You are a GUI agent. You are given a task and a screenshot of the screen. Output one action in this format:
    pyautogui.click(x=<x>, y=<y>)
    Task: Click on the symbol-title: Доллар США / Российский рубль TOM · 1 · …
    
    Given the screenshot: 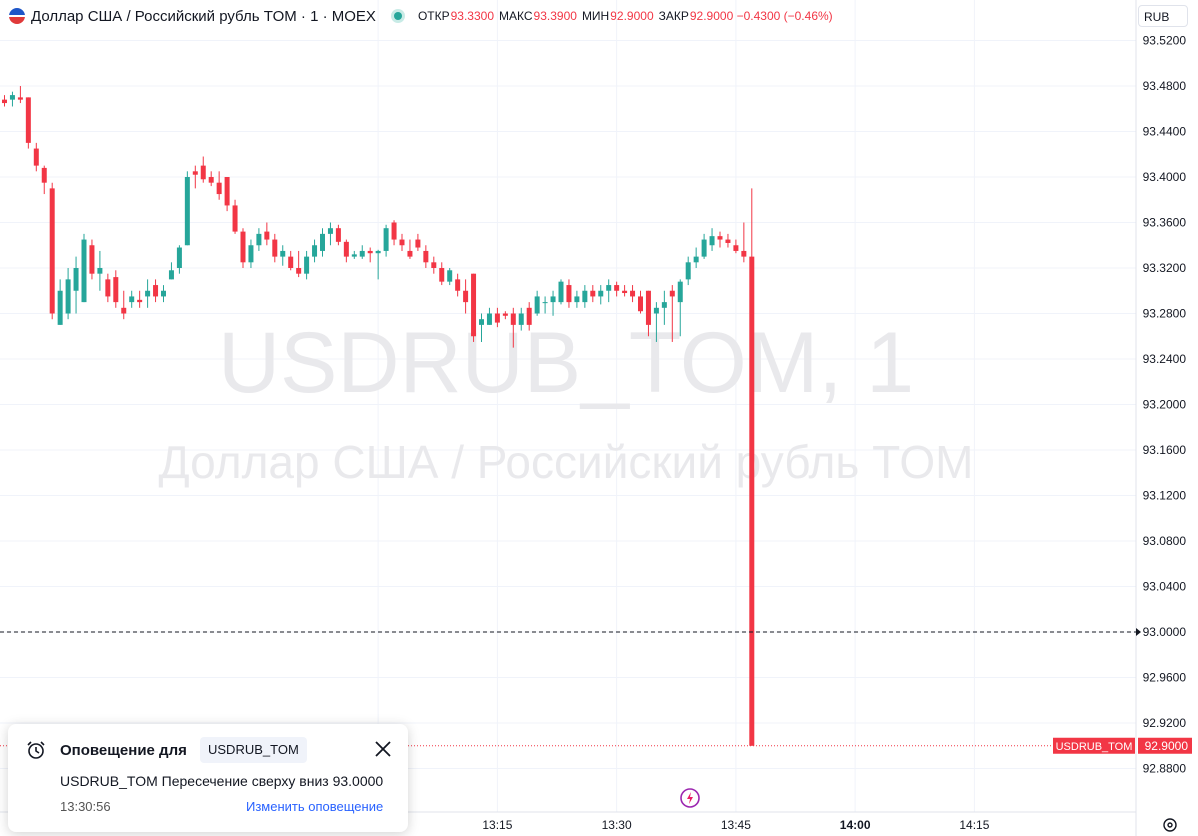 What is the action you would take?
    pyautogui.click(x=203, y=16)
    